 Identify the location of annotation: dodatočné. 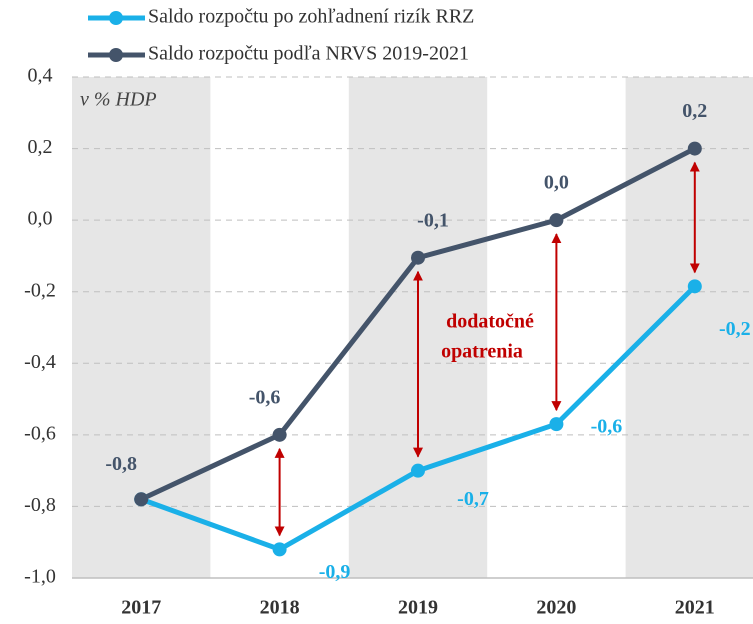
(490, 322).